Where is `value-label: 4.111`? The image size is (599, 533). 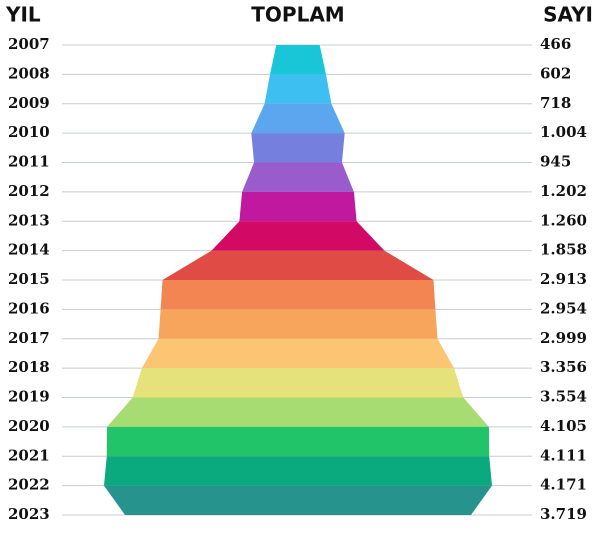 value-label: 4.111 is located at coordinates (563, 455).